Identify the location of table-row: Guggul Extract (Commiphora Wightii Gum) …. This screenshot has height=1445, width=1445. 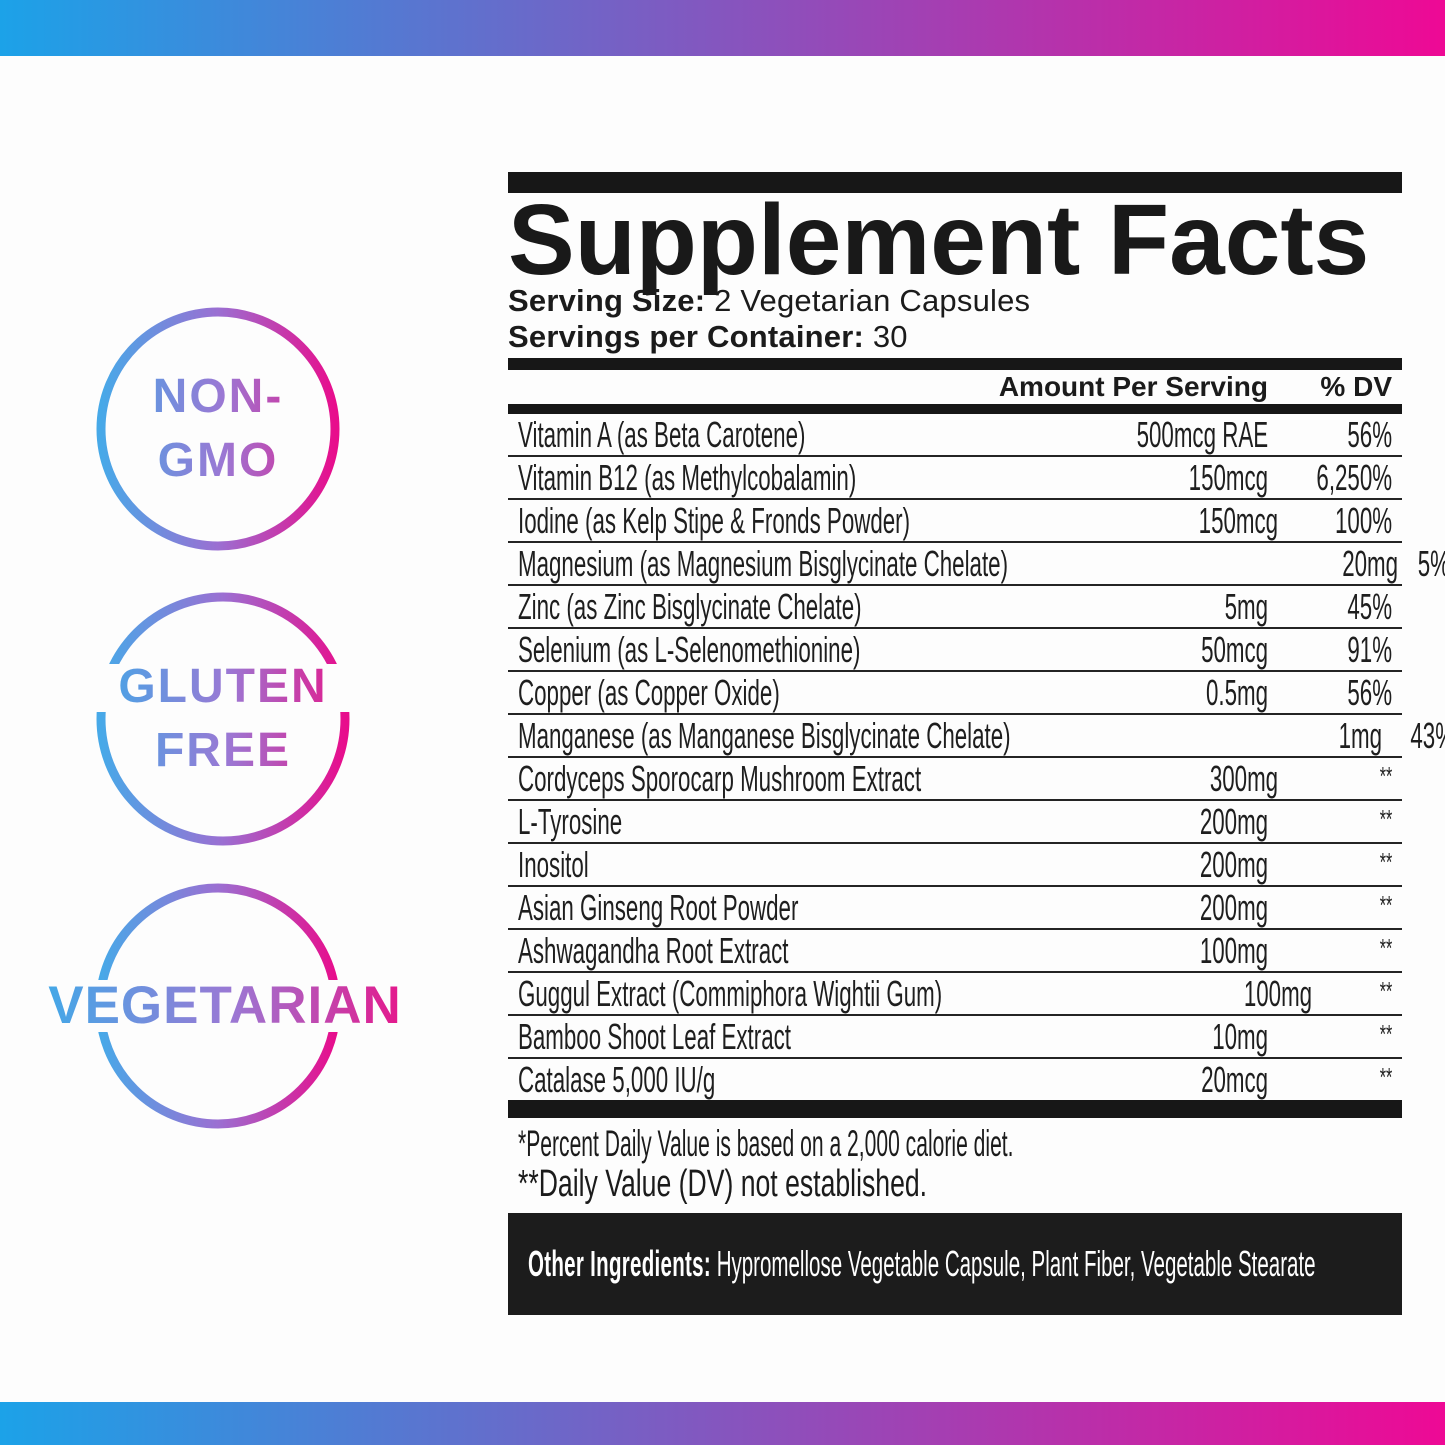
(955, 994).